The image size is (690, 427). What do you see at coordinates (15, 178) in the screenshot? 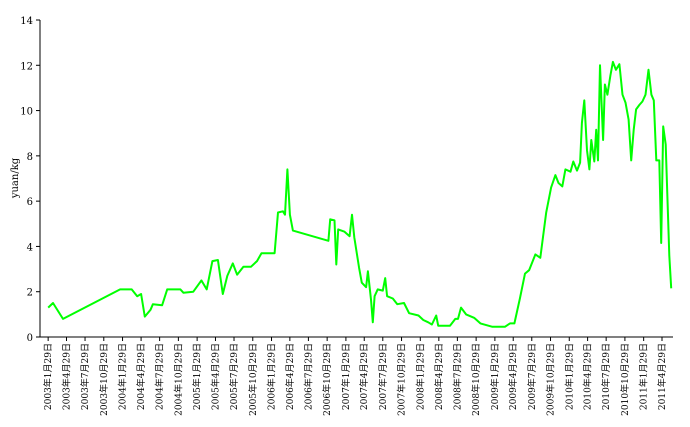
I see `y-axis-label: yuan/kg` at bounding box center [15, 178].